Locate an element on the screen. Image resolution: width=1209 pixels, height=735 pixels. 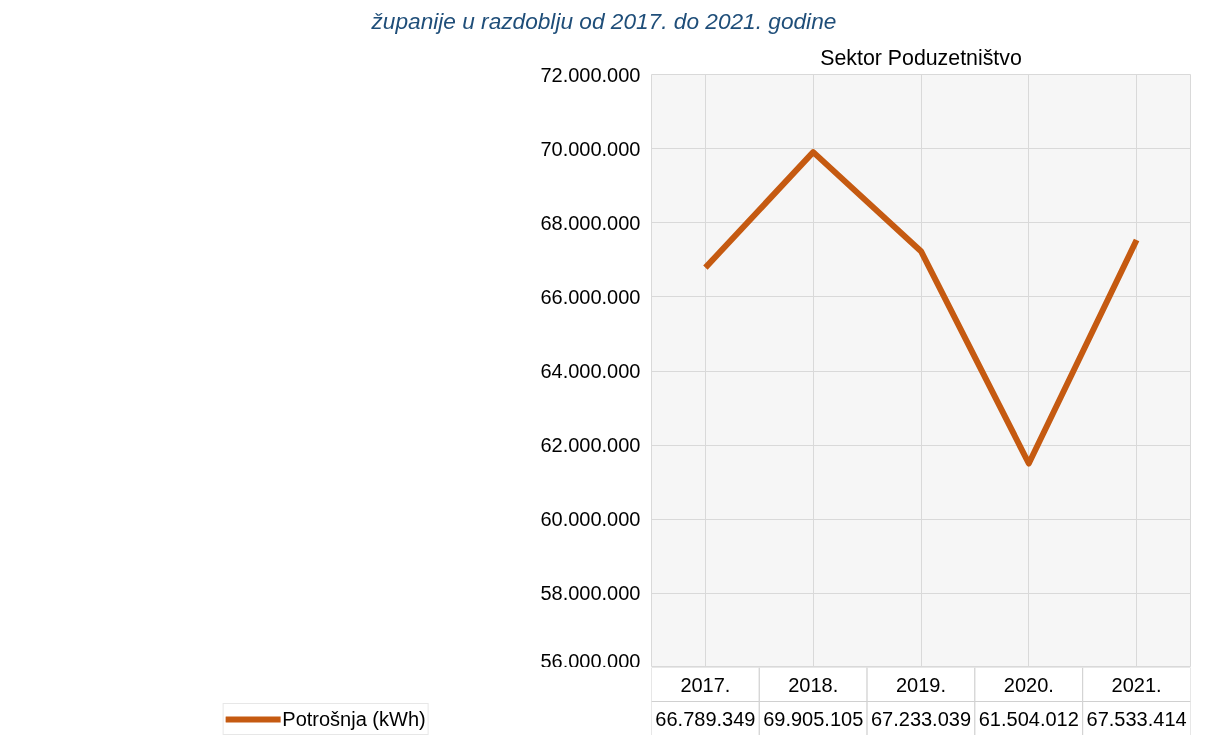
y-tick-label: 66.000.000 is located at coordinates (590, 296).